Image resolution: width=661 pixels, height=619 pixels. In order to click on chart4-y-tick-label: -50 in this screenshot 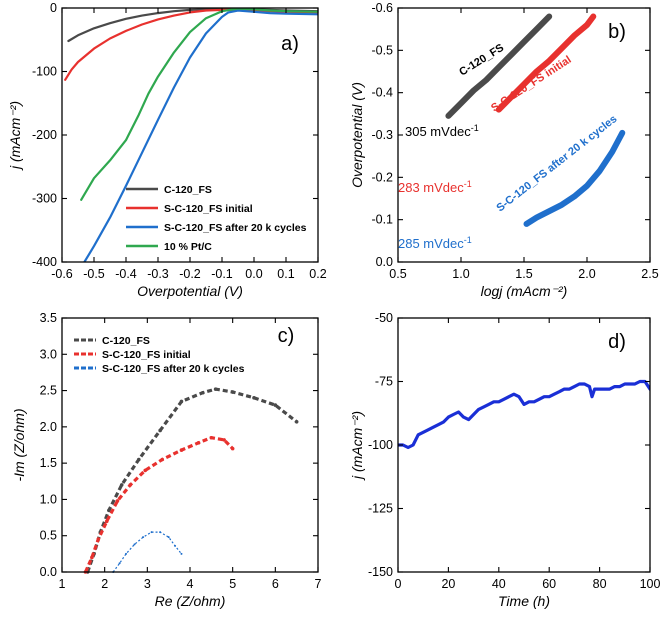, I will do `click(384, 318)`.